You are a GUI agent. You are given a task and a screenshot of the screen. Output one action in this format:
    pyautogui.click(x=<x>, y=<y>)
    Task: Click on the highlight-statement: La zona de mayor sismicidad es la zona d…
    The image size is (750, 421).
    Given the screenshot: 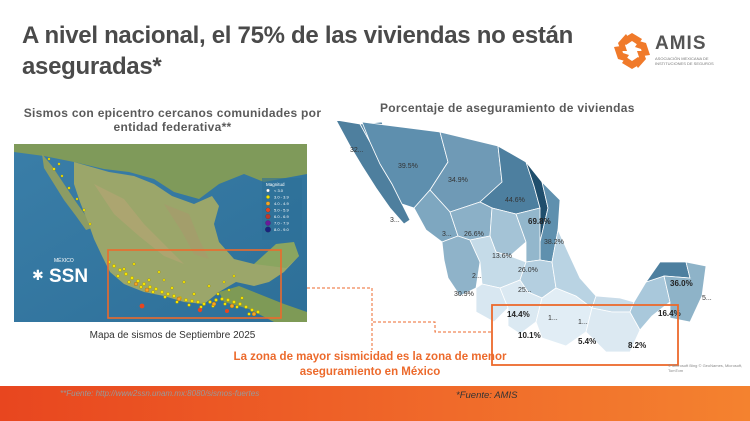 What is the action you would take?
    pyautogui.click(x=370, y=364)
    